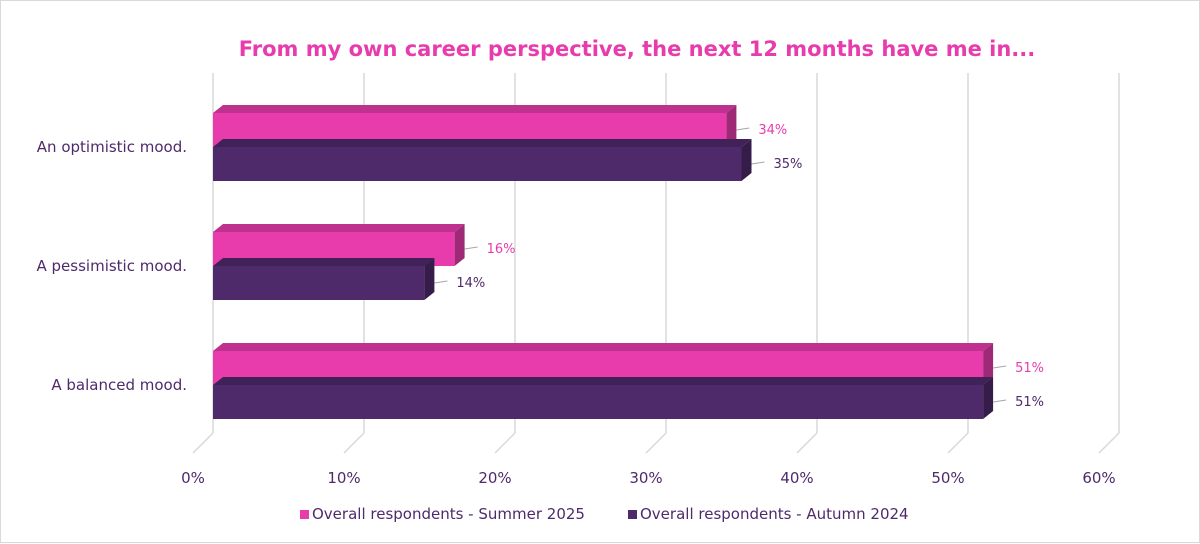 This screenshot has width=1200, height=544. Describe the element at coordinates (796, 478) in the screenshot. I see `x-tick-label: 40%` at that location.